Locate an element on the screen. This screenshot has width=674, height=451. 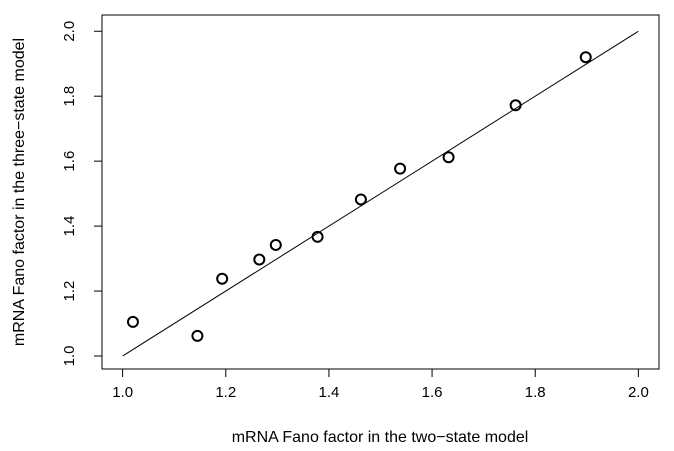
x-tick-label: 1.0 is located at coordinates (122, 392).